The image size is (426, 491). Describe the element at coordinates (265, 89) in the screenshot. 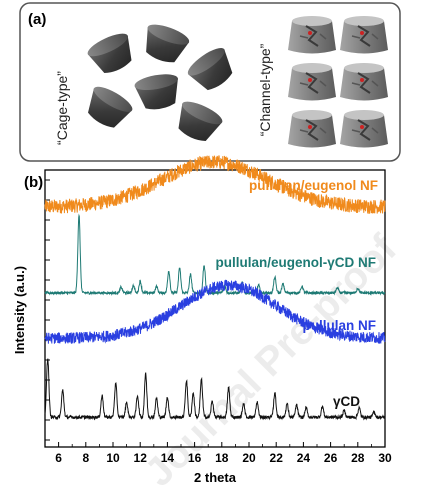

I see `channel-type-label: “Channel-type”` at that location.